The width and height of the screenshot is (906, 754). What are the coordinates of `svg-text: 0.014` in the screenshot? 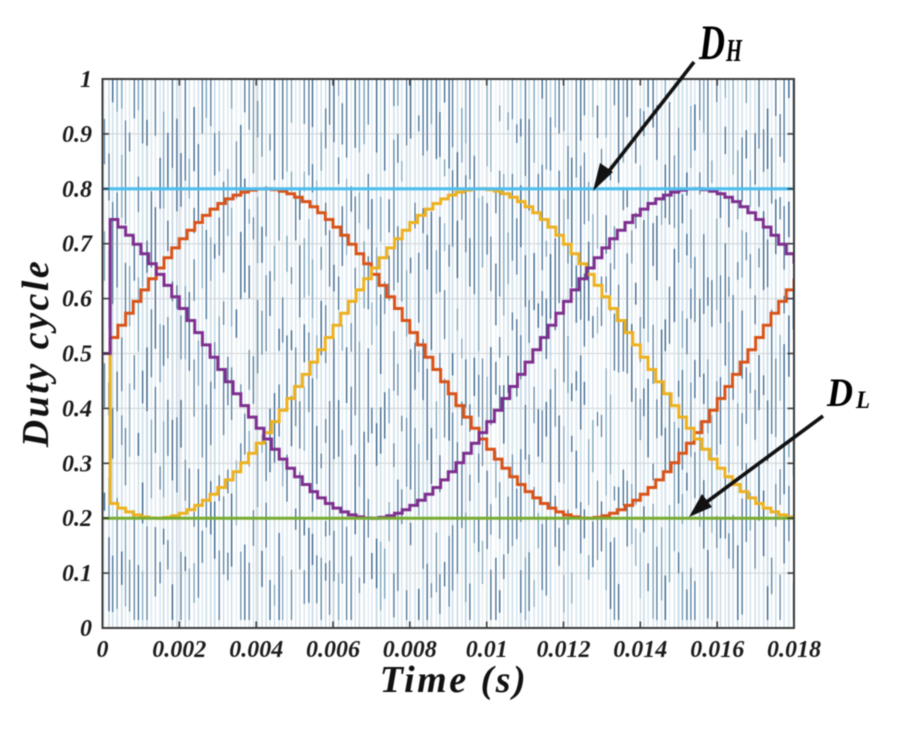 It's located at (640, 650).